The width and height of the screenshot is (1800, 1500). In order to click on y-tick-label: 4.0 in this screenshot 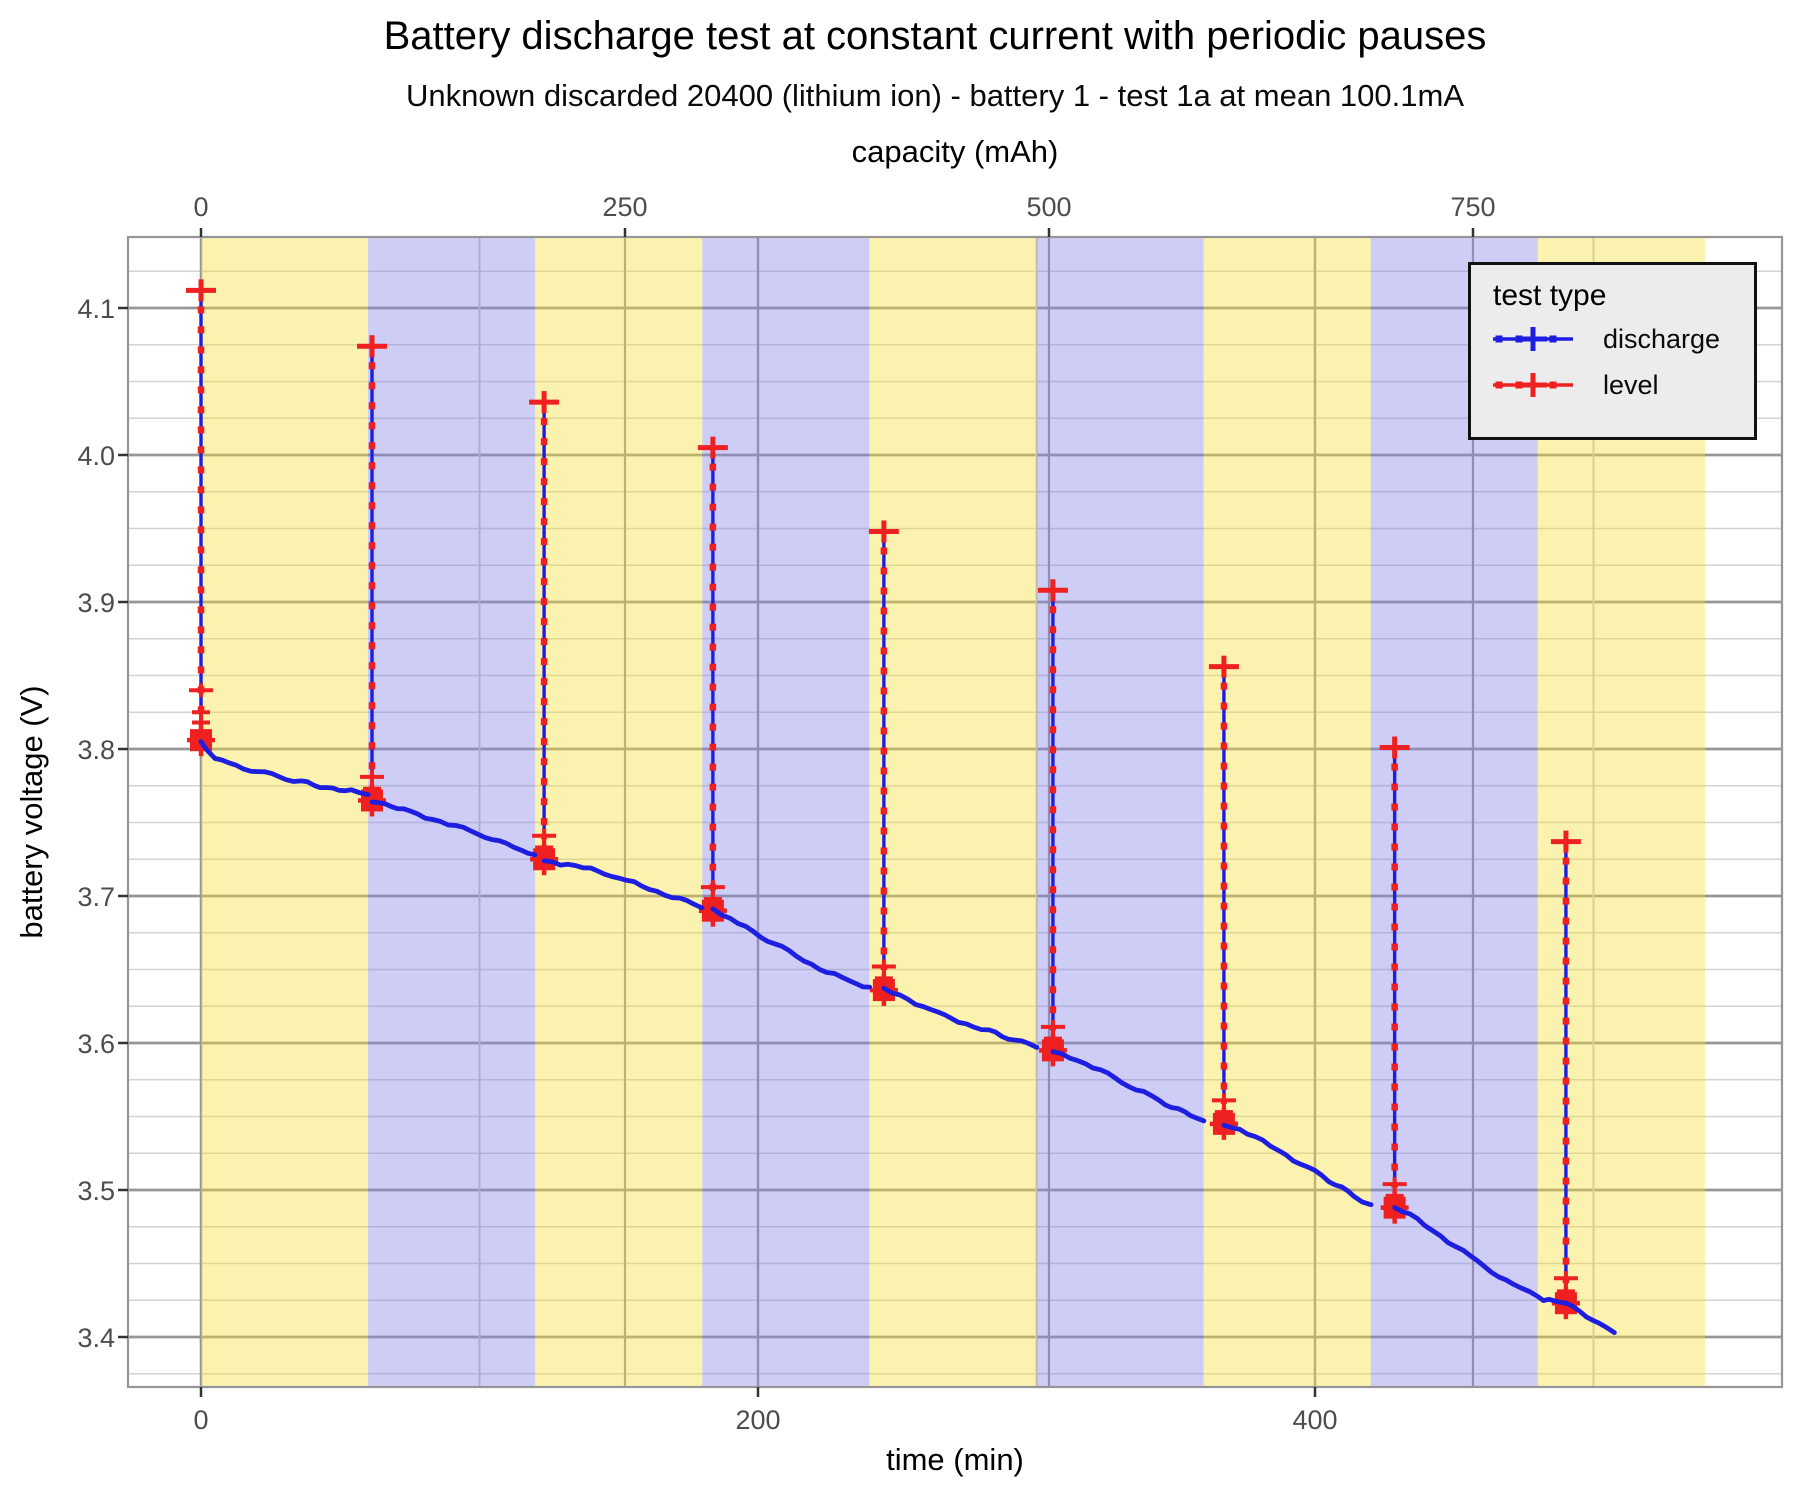, I will do `click(96, 456)`.